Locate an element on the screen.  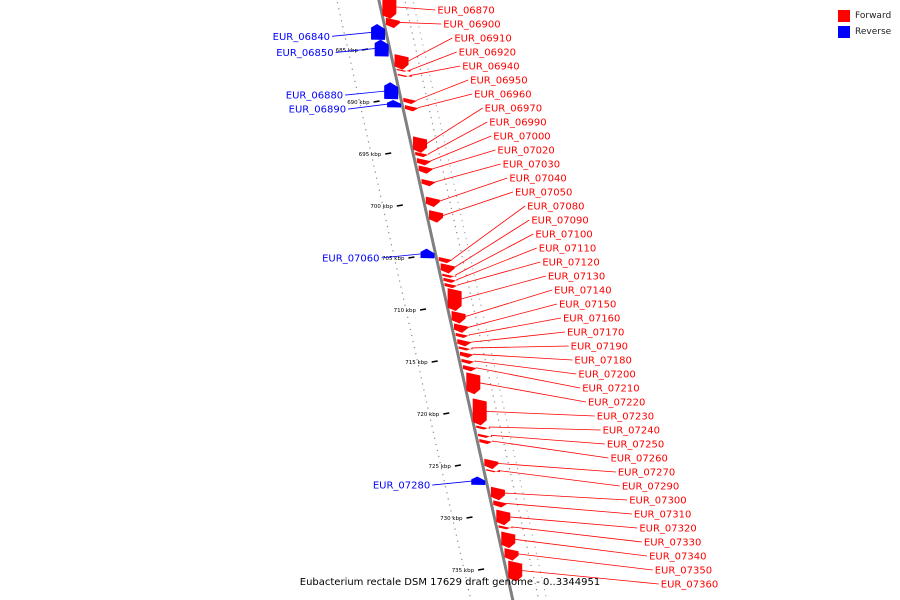
gene-label-eur_06910: EUR_06910 is located at coordinates (482, 39).